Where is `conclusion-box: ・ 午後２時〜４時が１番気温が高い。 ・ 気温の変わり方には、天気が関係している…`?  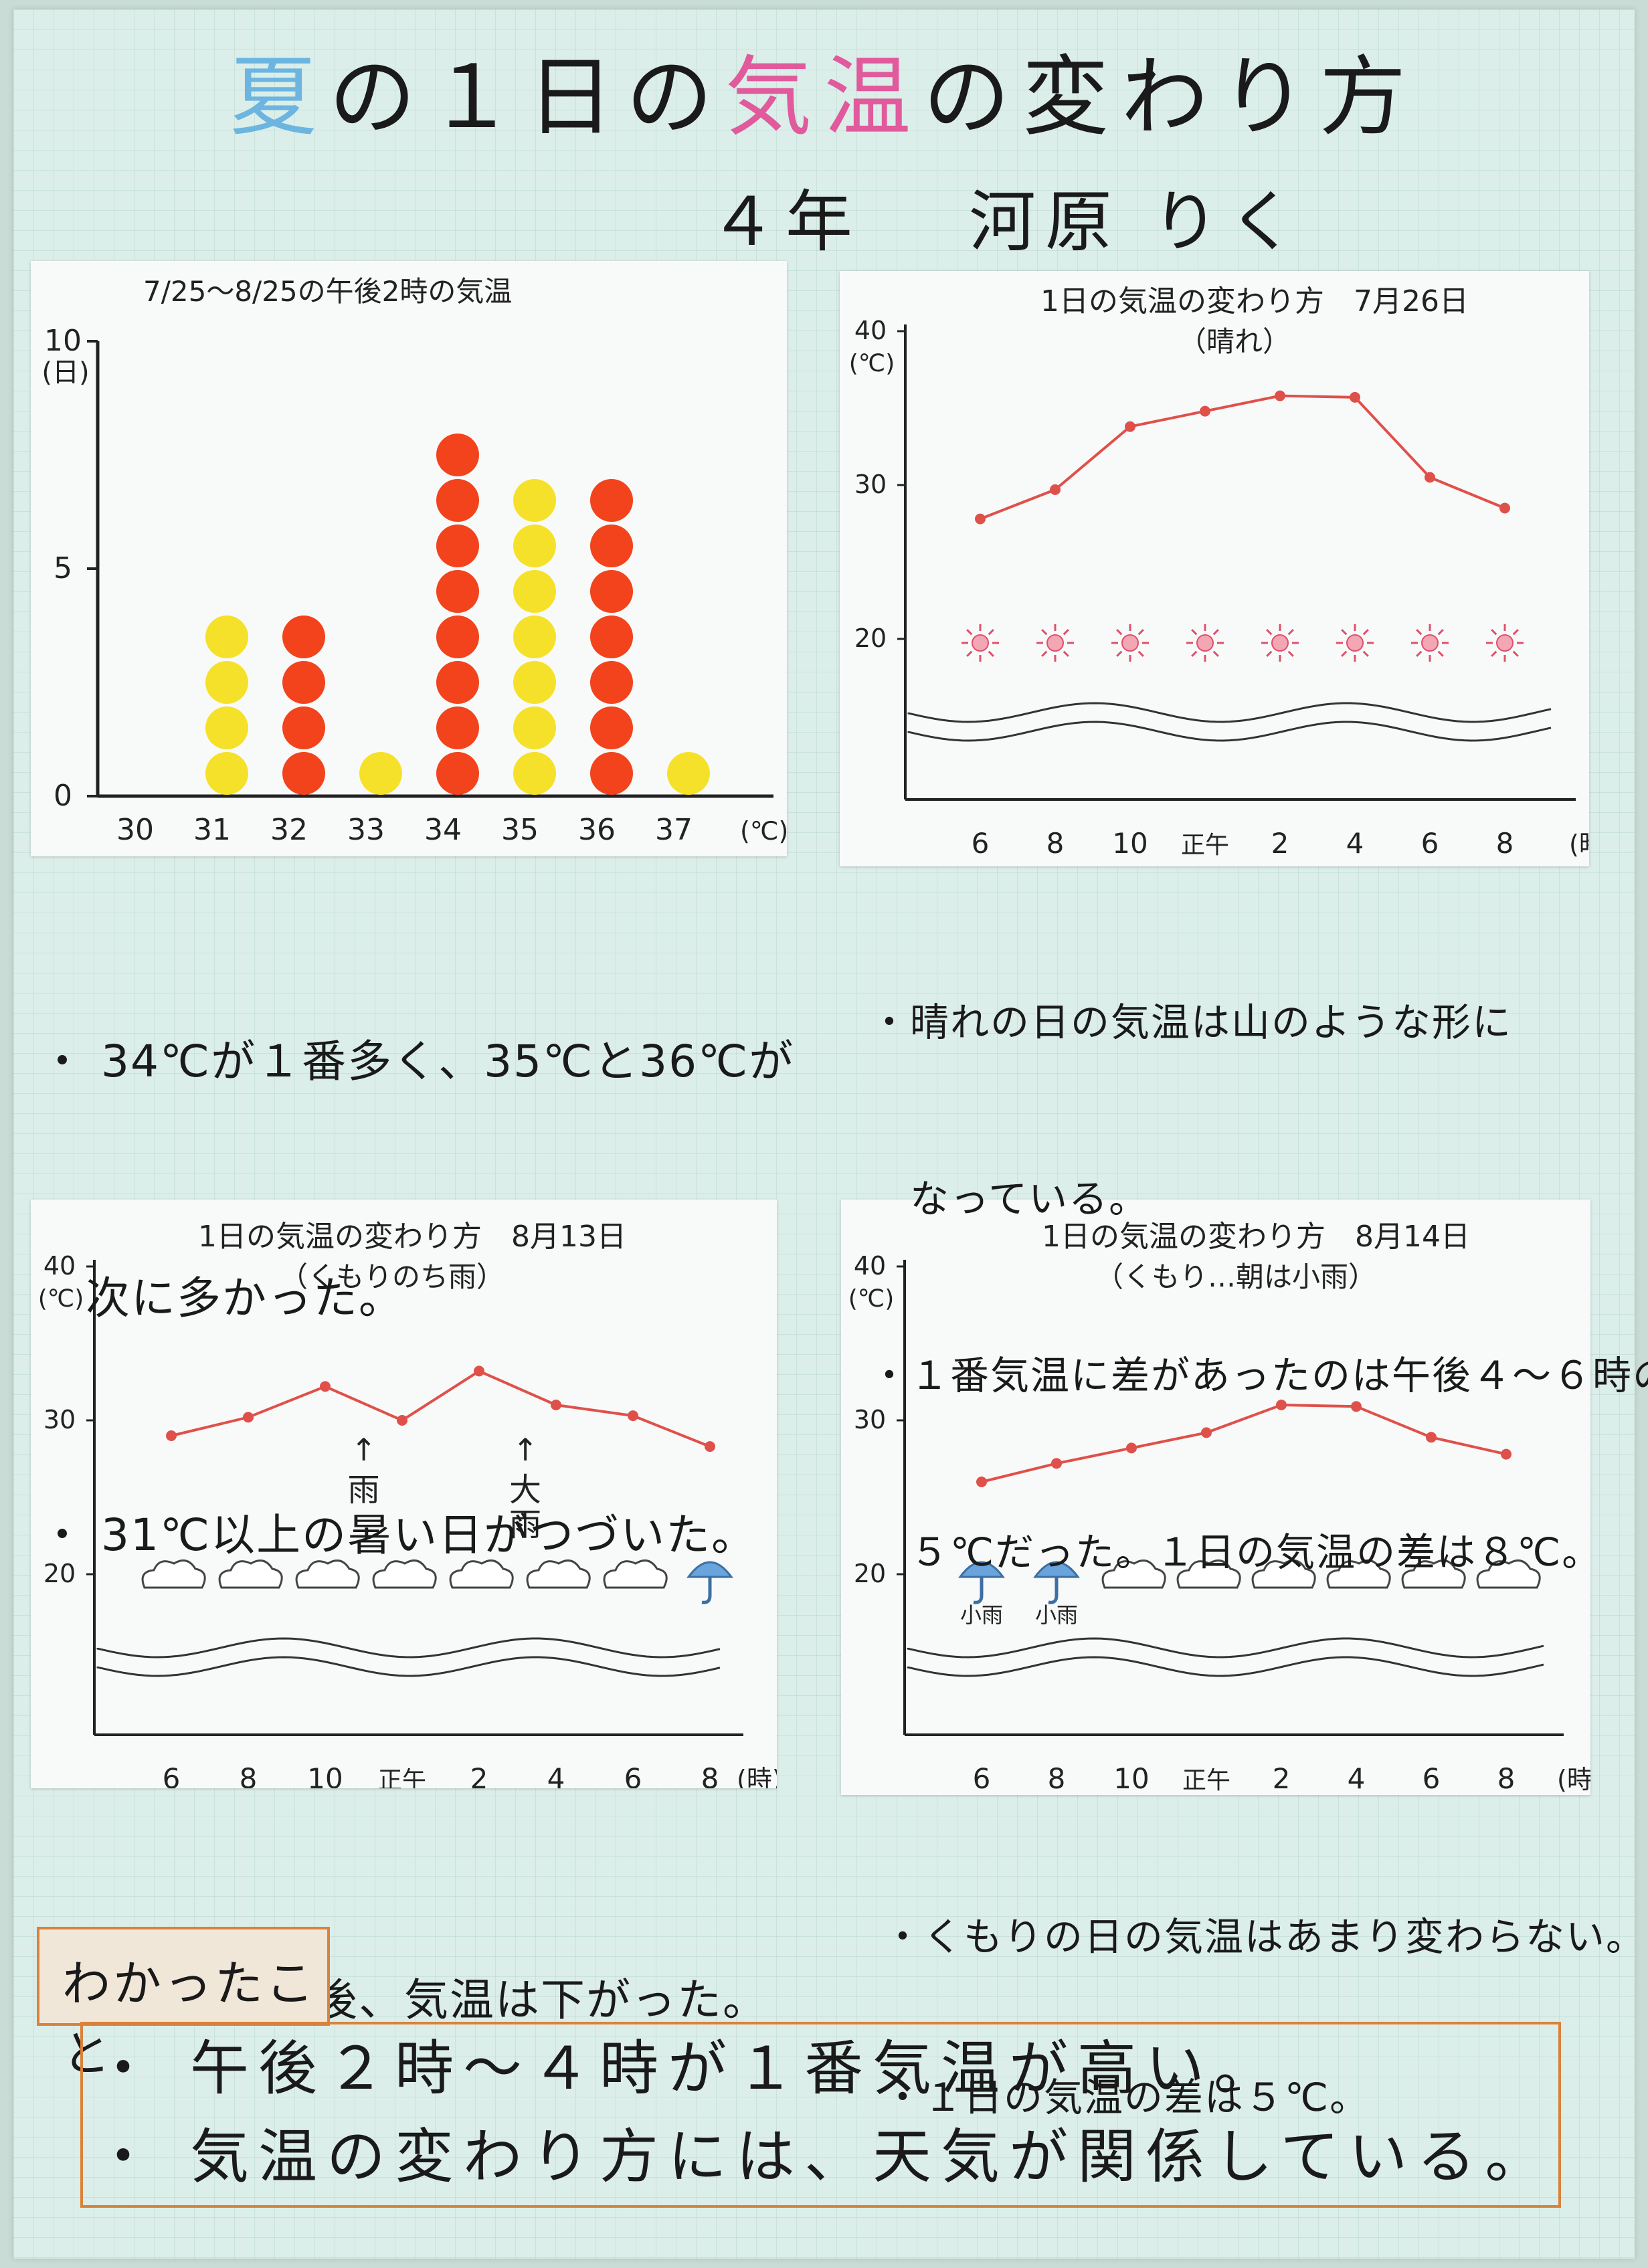
conclusion-box: ・ 午後２時〜４時が１番気温が高い。 ・ 気温の変わり方には、天気が関係している… is located at coordinates (820, 2115).